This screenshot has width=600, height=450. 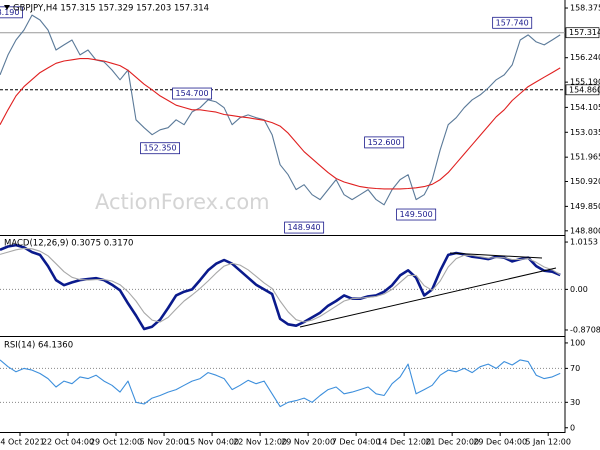 What do you see at coordinates (585, 82) in the screenshot?
I see `y-tick-label: 155.190` at bounding box center [585, 82].